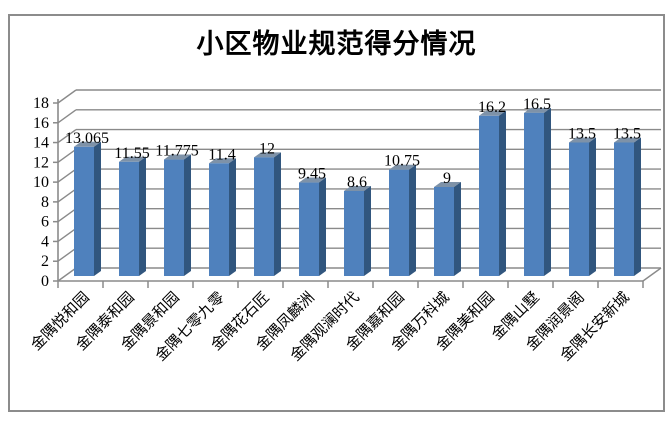 The image size is (670, 426). Describe the element at coordinates (45, 222) in the screenshot. I see `y-tick-label: 6` at that location.